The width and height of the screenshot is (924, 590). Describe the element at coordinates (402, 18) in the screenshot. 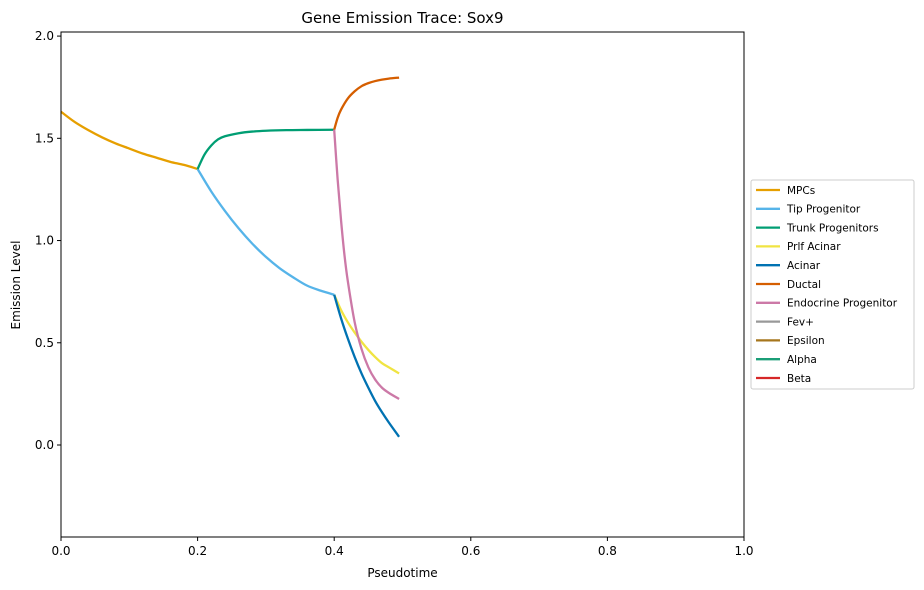

I see `chart-title: Gene Emission Trace: Sox9` at that location.